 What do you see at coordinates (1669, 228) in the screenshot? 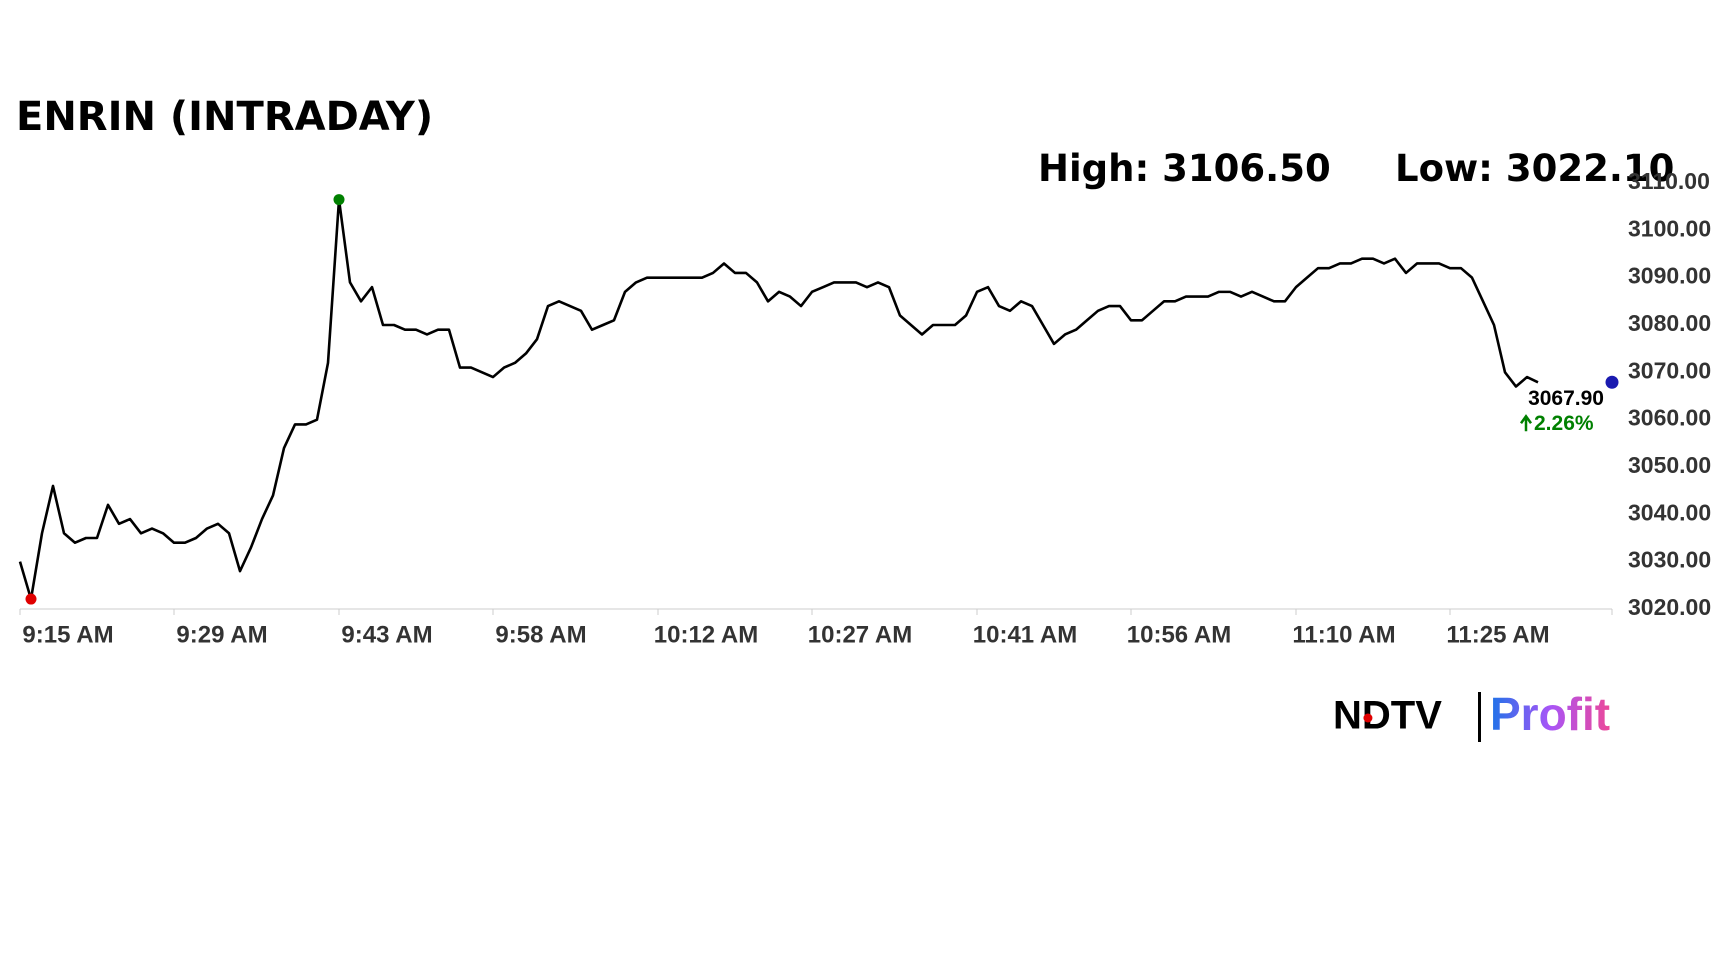
I see `y-tick-label: 3100.00` at bounding box center [1669, 228].